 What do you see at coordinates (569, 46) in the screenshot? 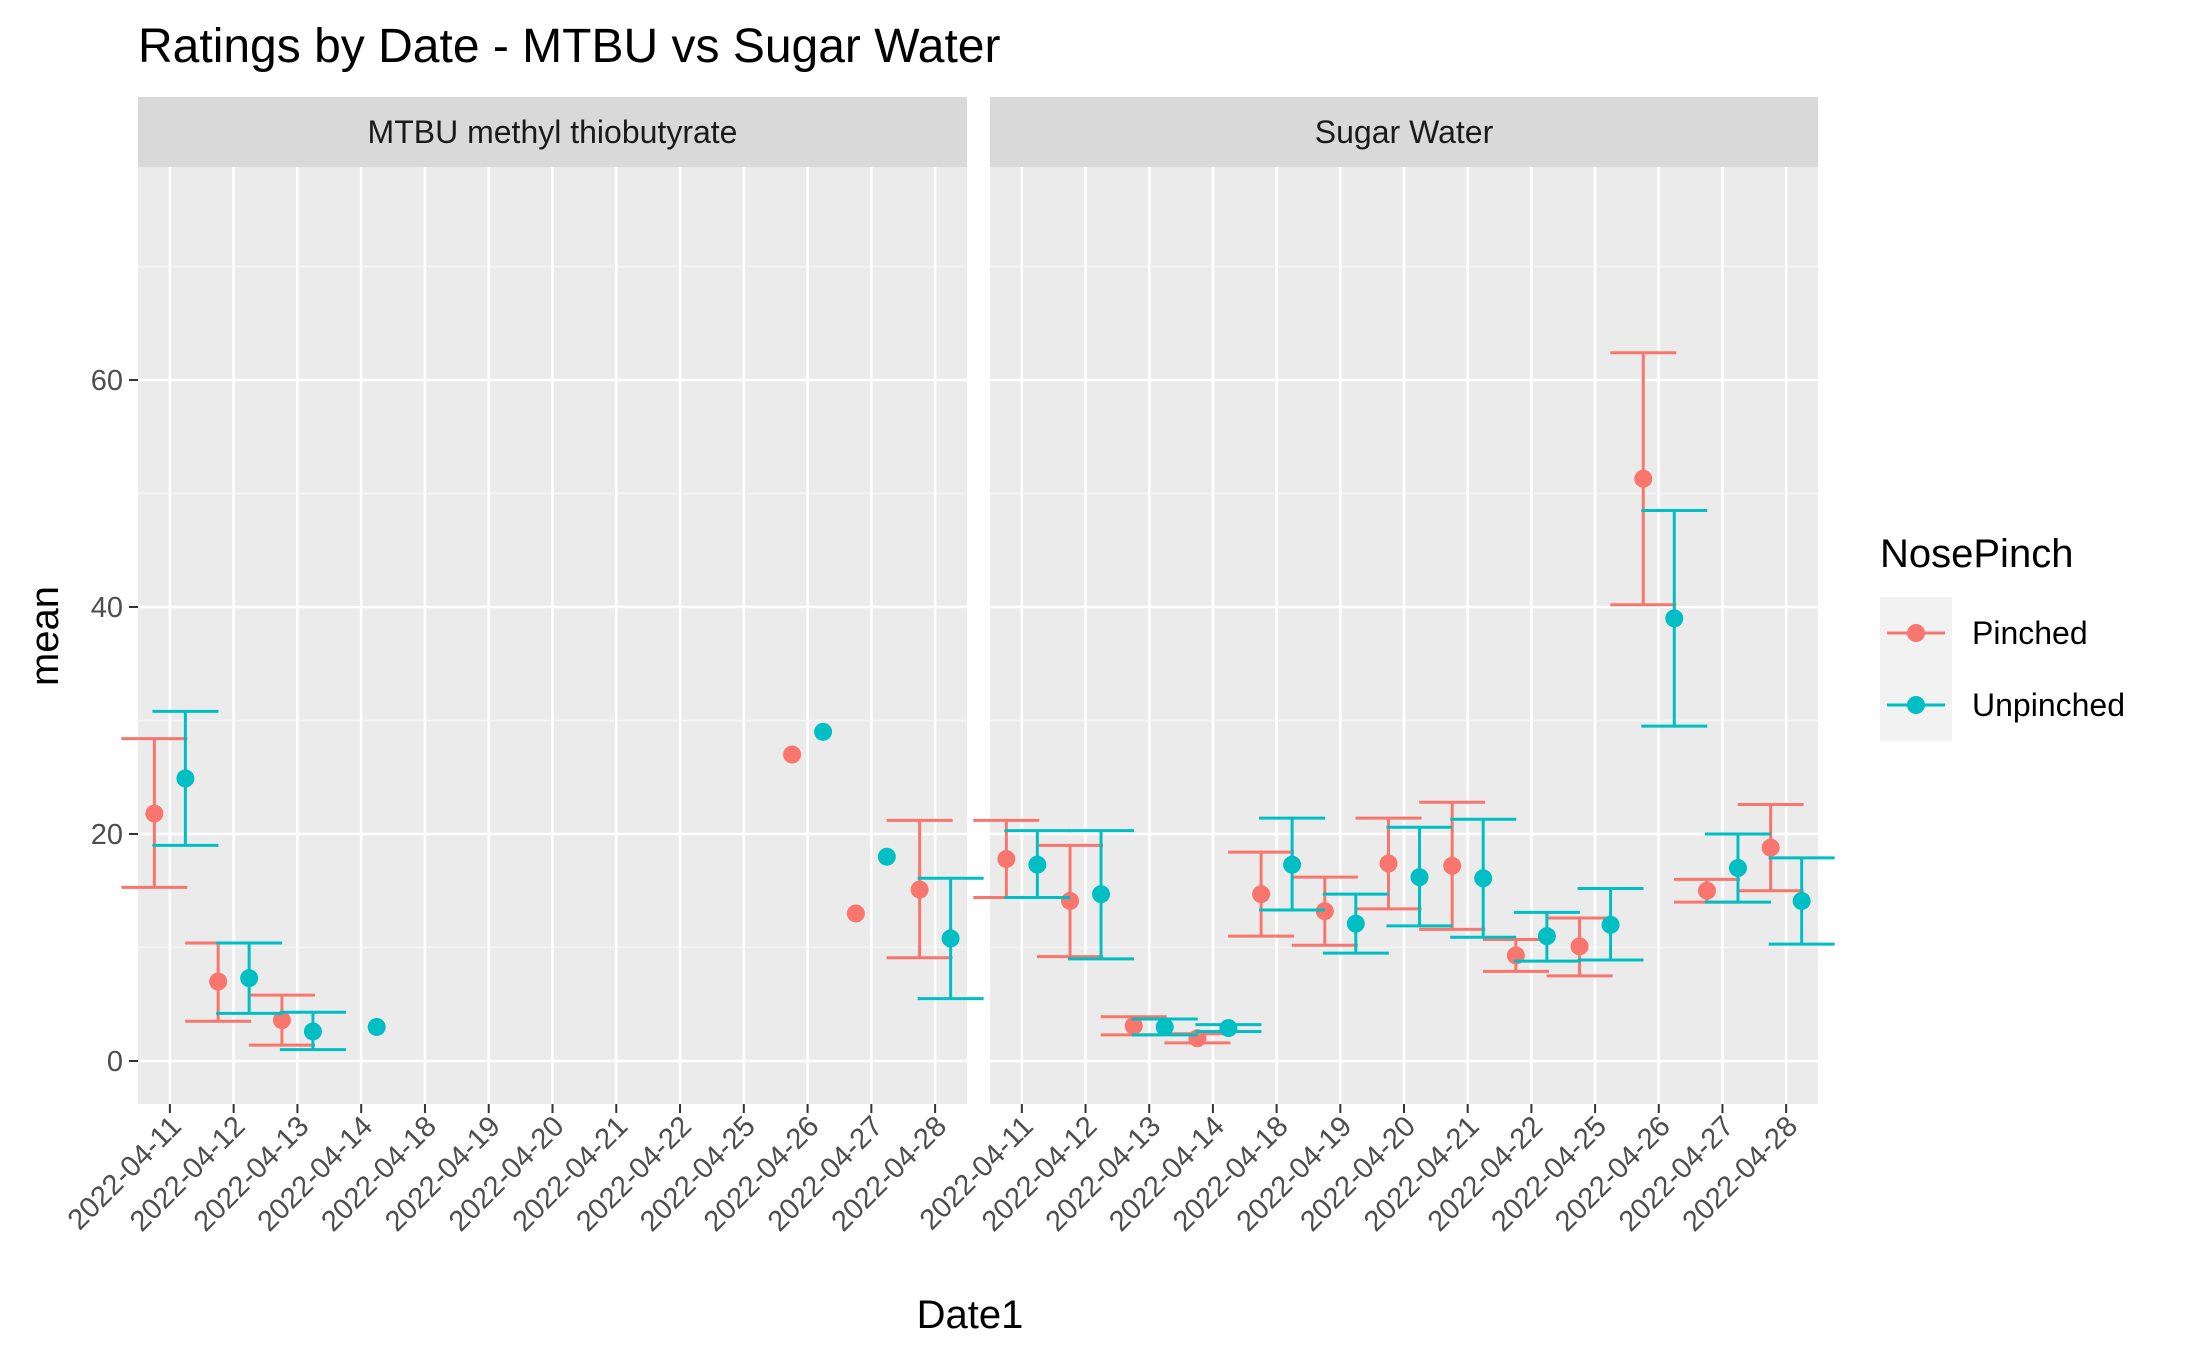
I see `chart-title: Ratings by Date - MTBU vs Sugar Water` at bounding box center [569, 46].